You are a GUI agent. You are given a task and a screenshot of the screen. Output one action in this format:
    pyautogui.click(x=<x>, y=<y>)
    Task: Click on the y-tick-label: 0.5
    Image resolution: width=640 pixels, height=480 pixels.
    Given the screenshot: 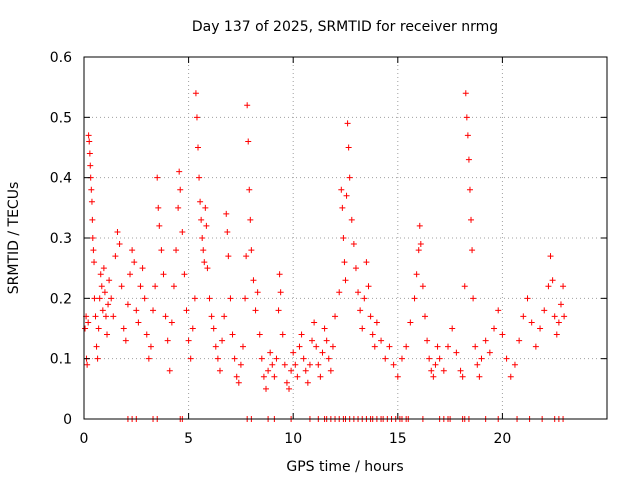 What is the action you would take?
    pyautogui.click(x=61, y=118)
    